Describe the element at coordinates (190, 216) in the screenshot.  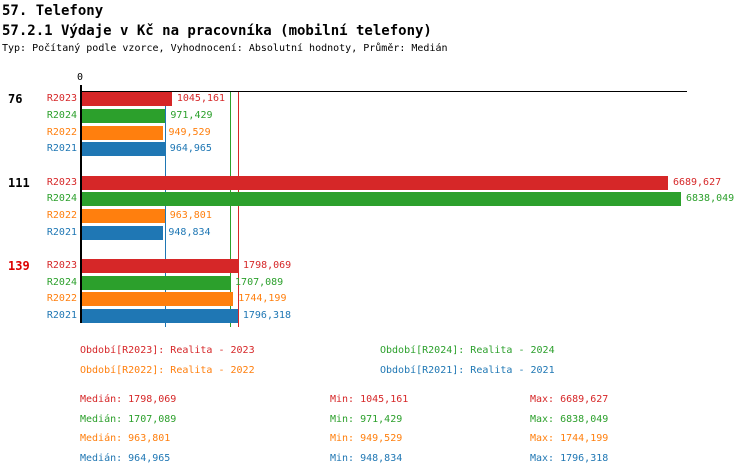
I see `bar-value-label: 963,801` at that location.